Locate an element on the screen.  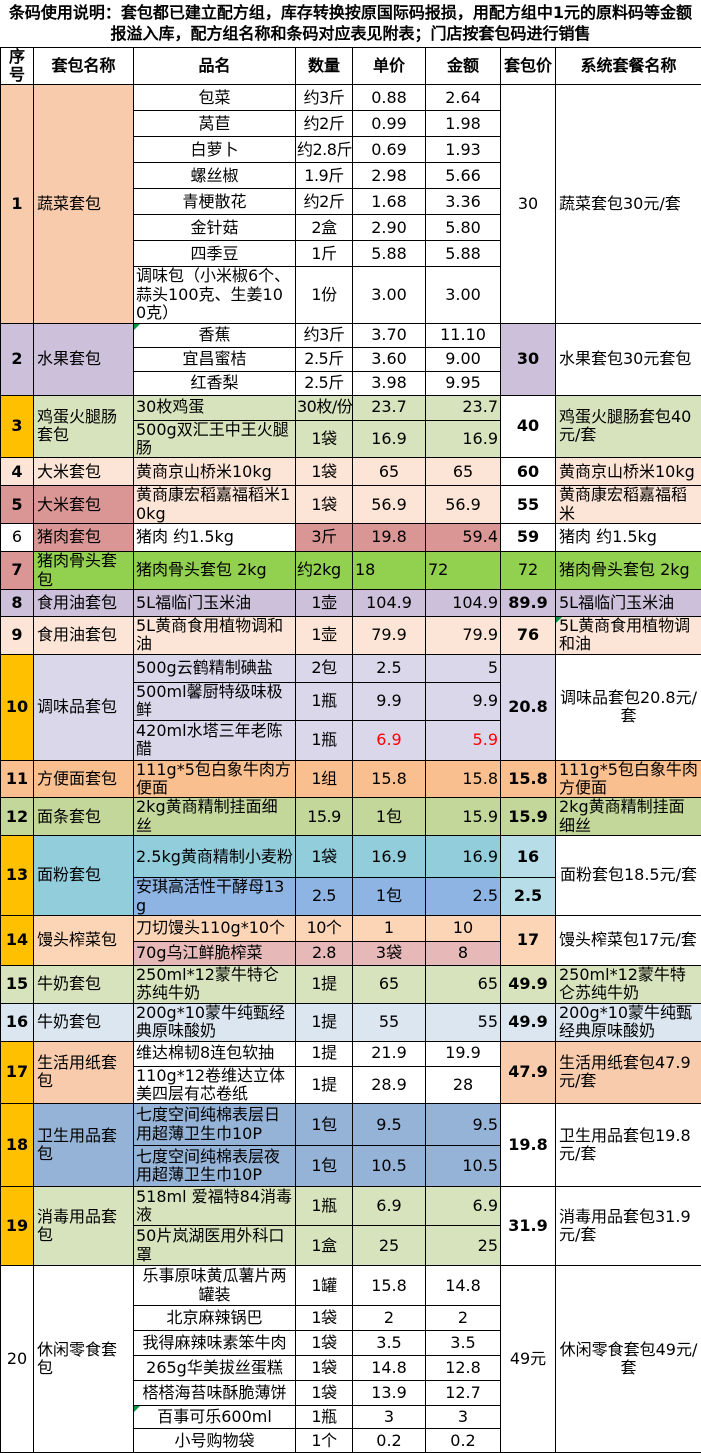
package-price: 15.8 is located at coordinates (528, 779).